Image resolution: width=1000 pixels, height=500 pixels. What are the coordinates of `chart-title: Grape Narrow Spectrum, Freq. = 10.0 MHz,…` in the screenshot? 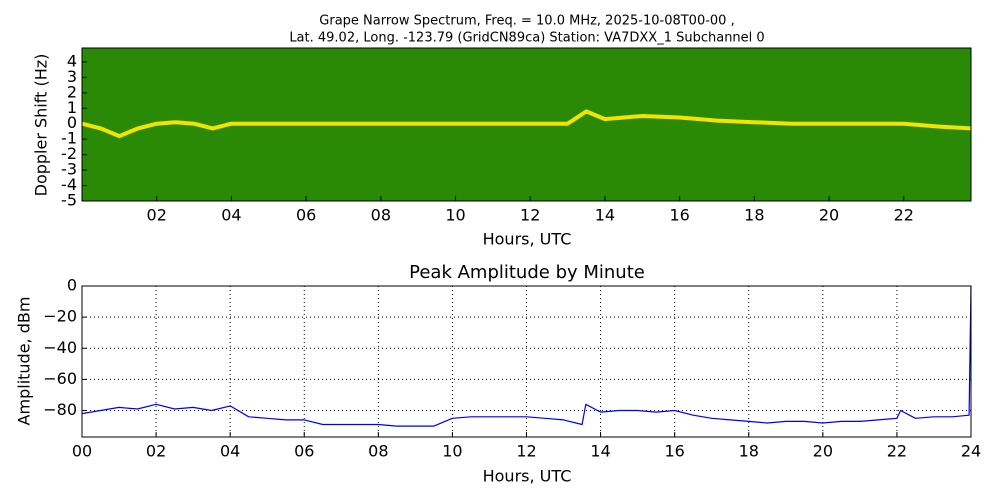 It's located at (526, 21).